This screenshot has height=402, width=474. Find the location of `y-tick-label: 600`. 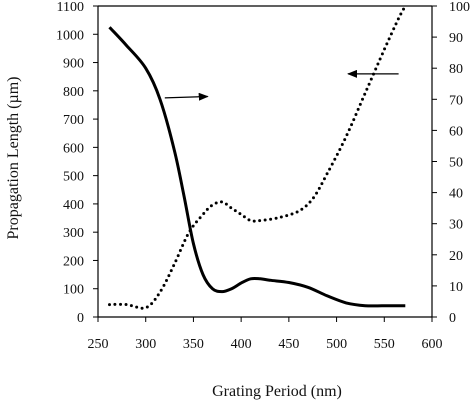

y-tick-label: 600 is located at coordinates (73, 148).